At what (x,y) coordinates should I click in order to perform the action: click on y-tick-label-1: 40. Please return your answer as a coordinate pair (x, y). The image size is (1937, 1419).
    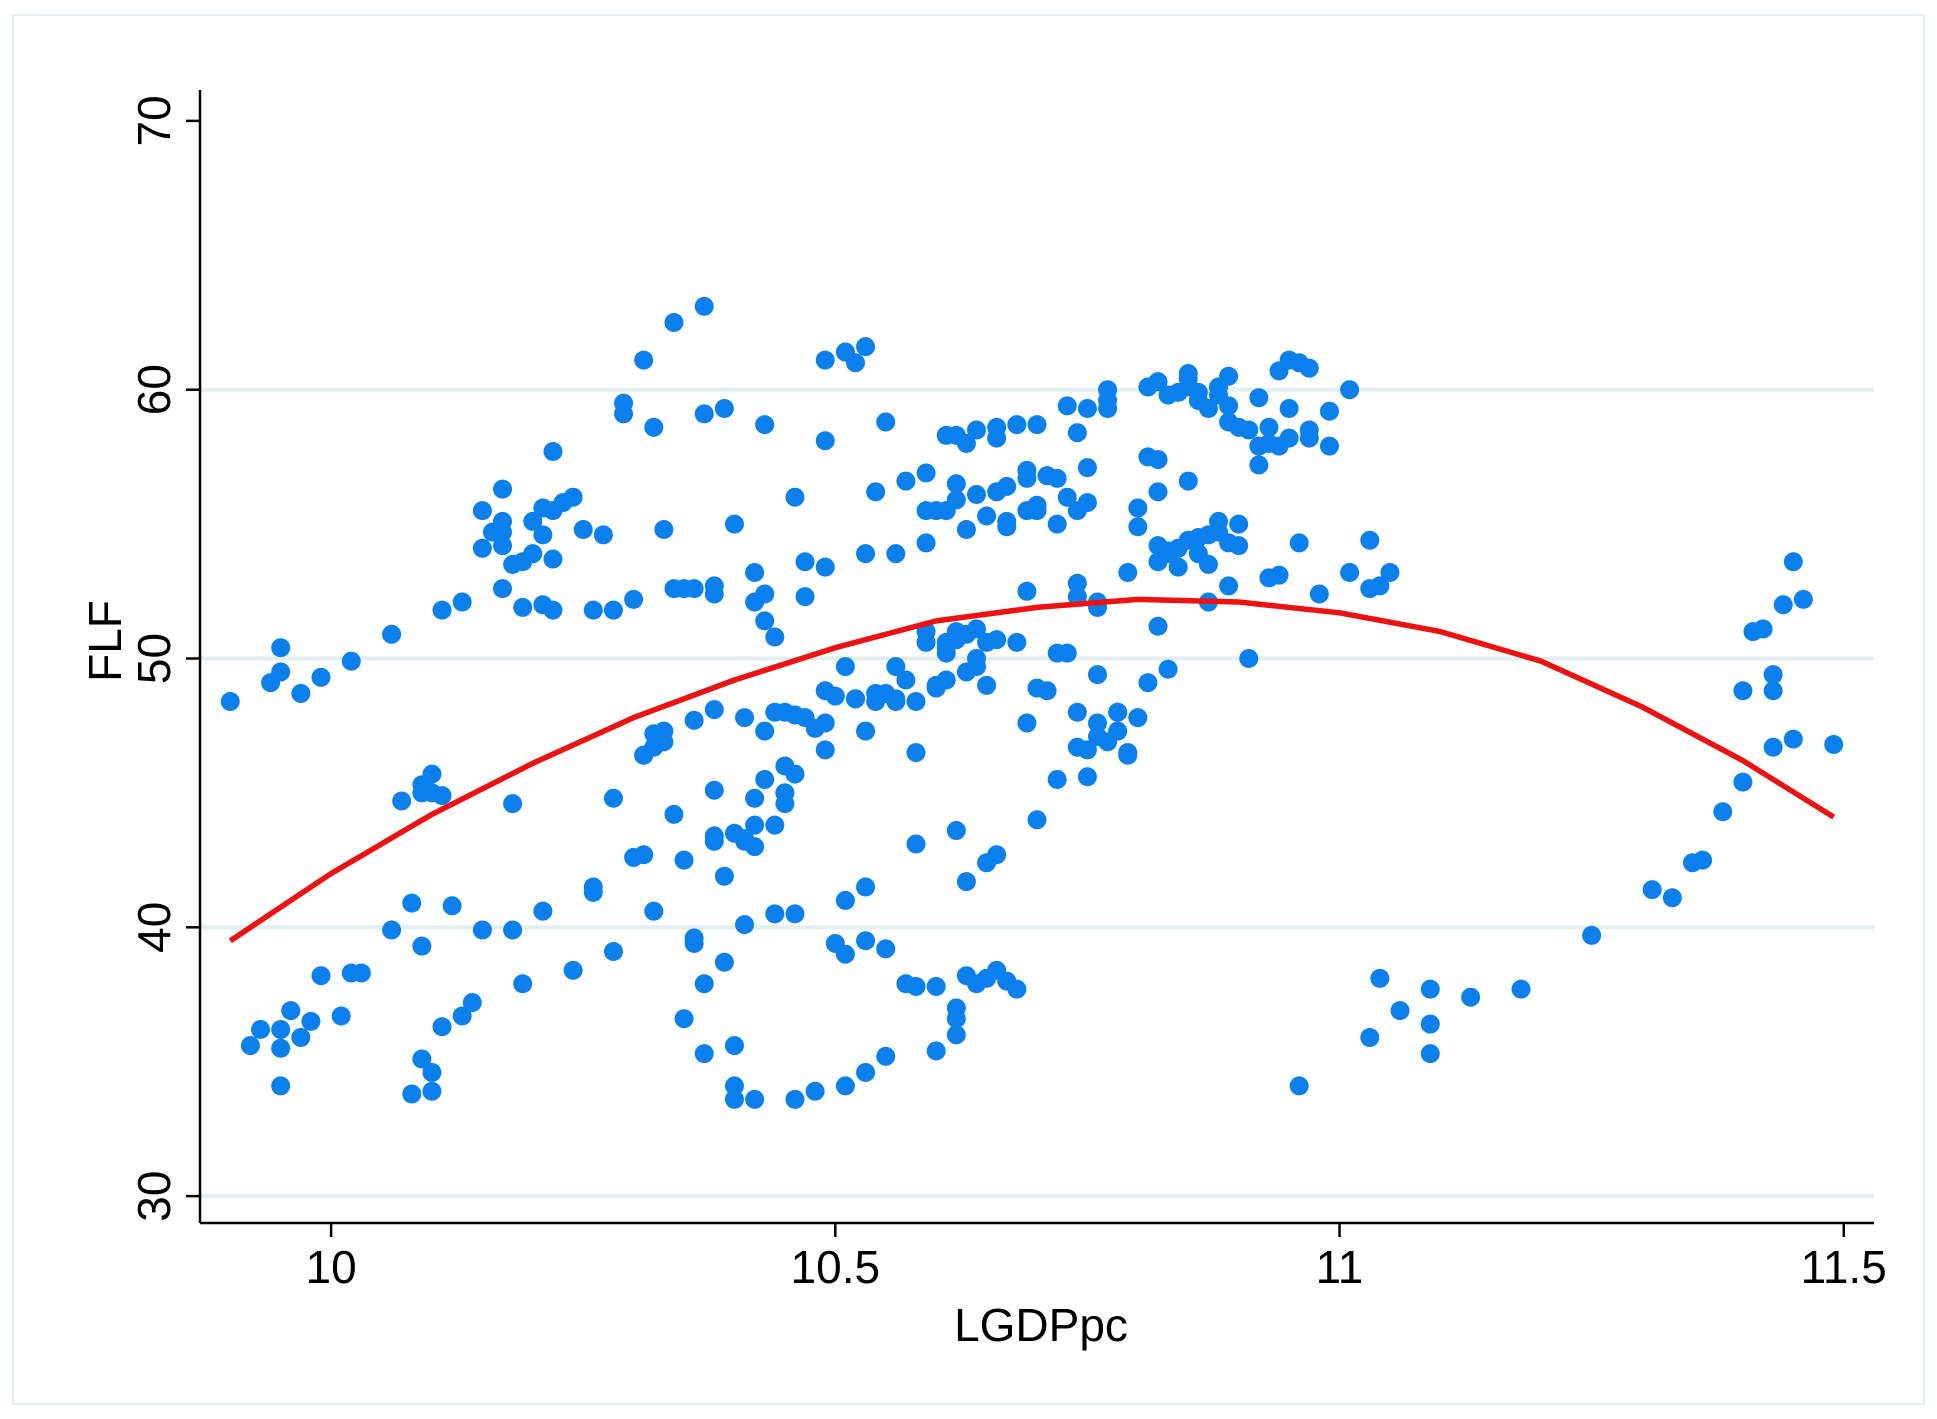
    Looking at the image, I should click on (154, 927).